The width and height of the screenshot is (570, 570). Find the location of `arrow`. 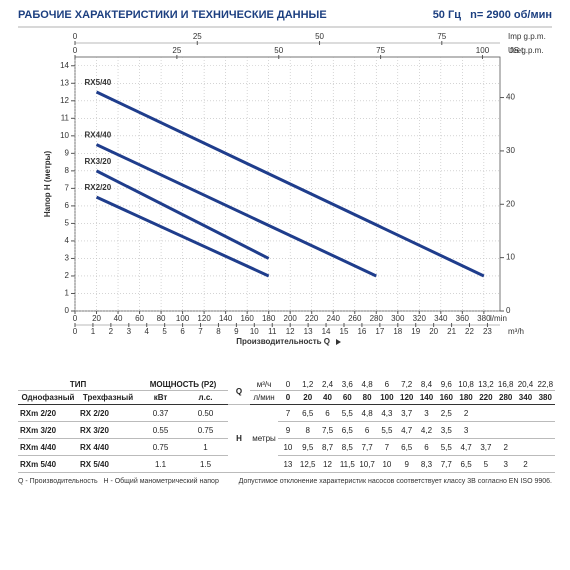

arrow is located at coordinates (338, 342).